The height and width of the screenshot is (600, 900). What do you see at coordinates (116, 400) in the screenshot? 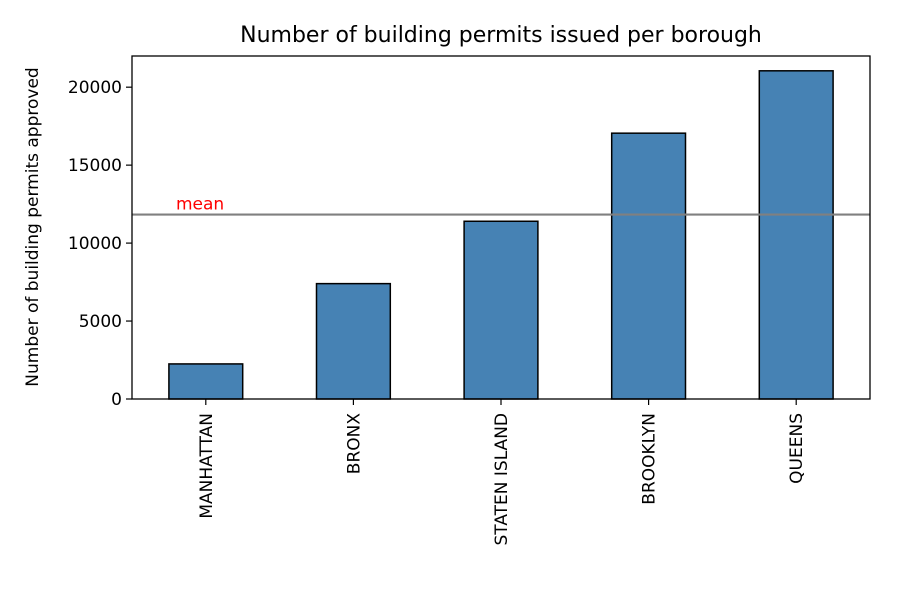
I see `y-tick-label: 0` at bounding box center [116, 400].